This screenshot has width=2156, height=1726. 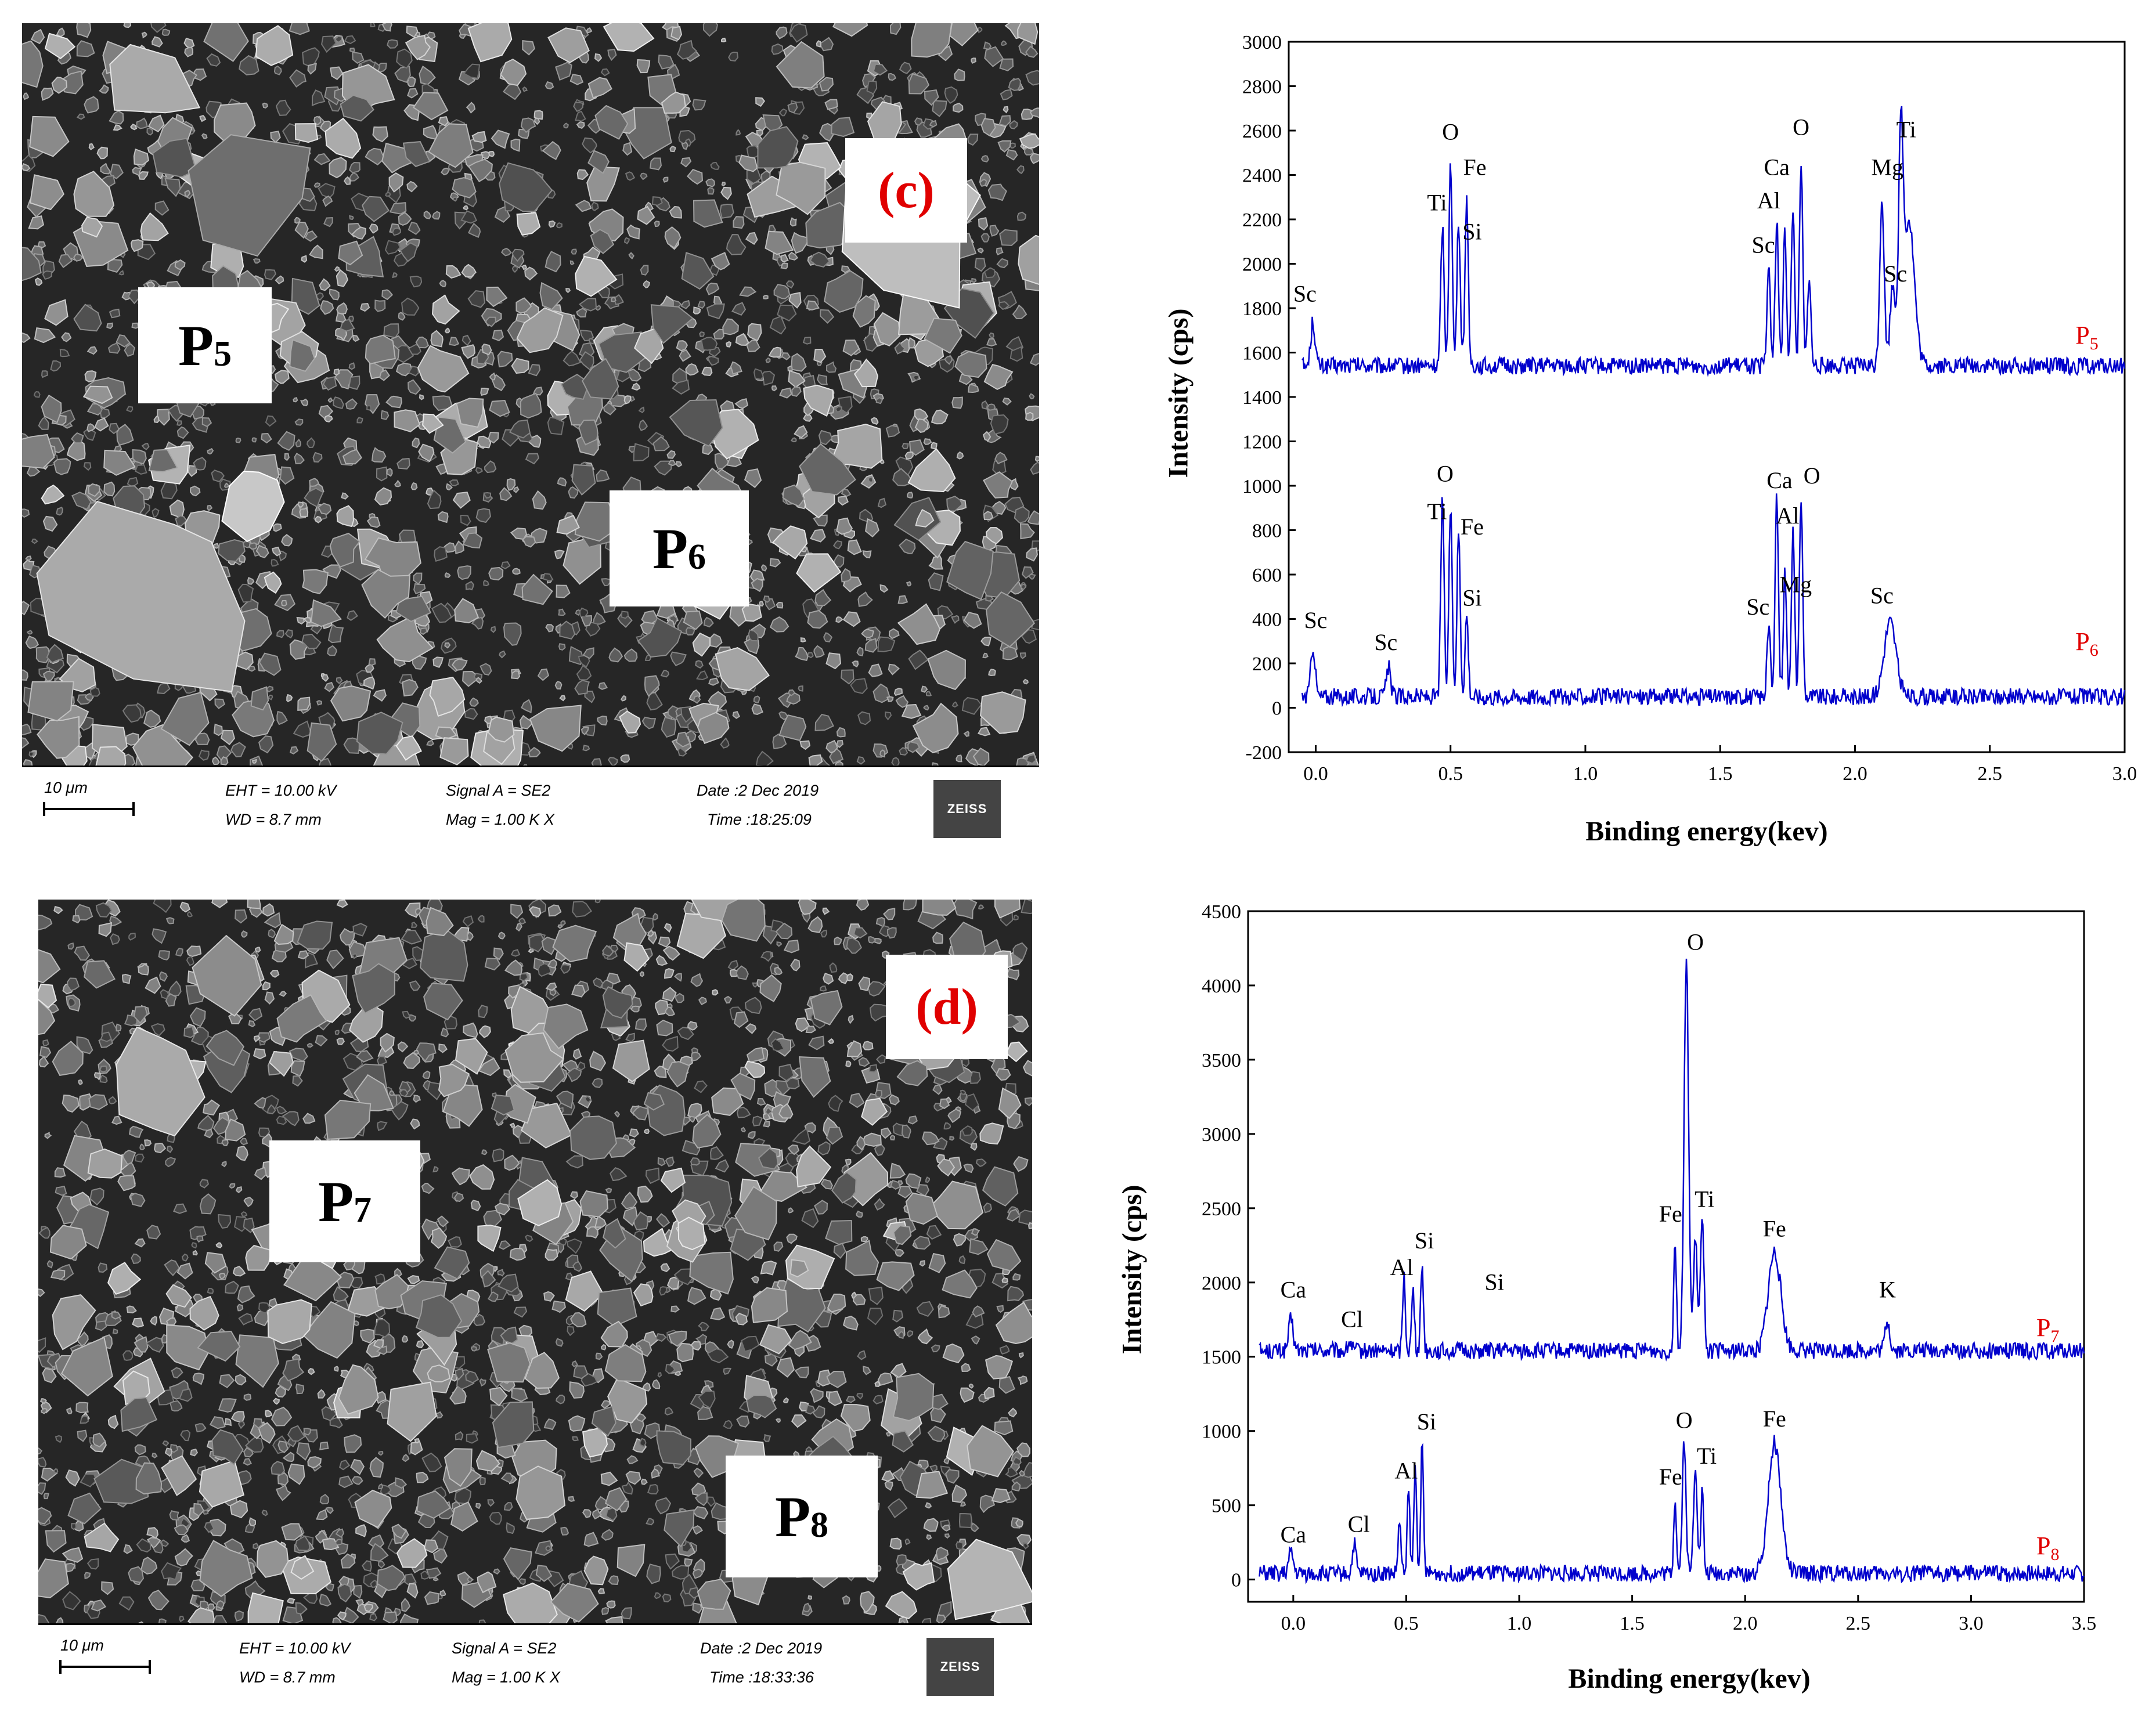 What do you see at coordinates (760, 819) in the screenshot?
I see `time-text: Time :18:25:09` at bounding box center [760, 819].